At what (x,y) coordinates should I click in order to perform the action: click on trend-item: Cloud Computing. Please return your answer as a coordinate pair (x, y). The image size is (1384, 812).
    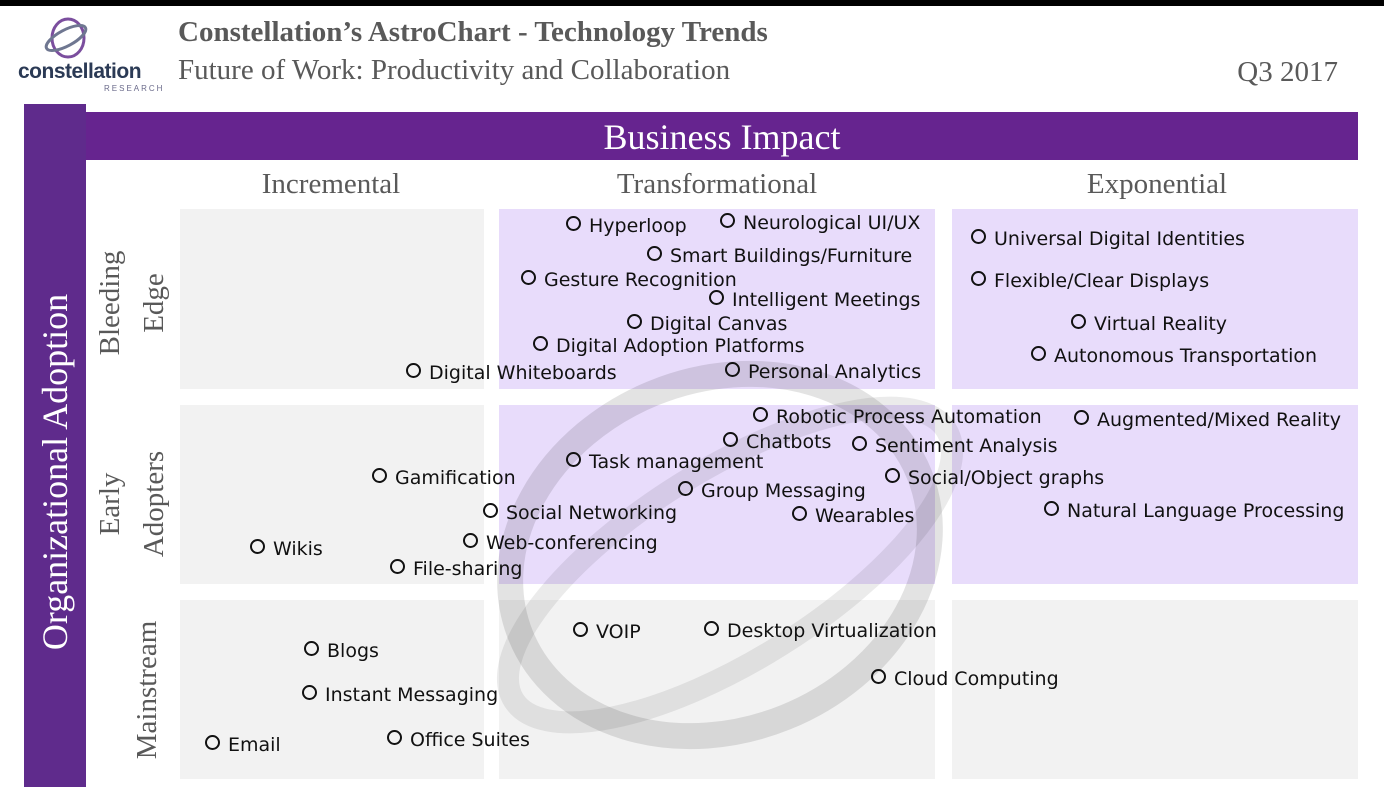
    Looking at the image, I should click on (965, 679).